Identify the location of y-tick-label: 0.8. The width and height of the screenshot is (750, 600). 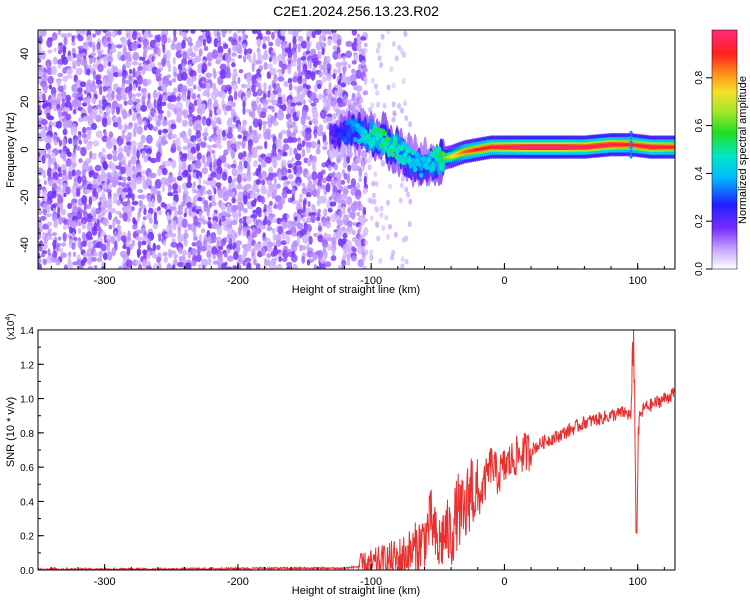
(27, 434).